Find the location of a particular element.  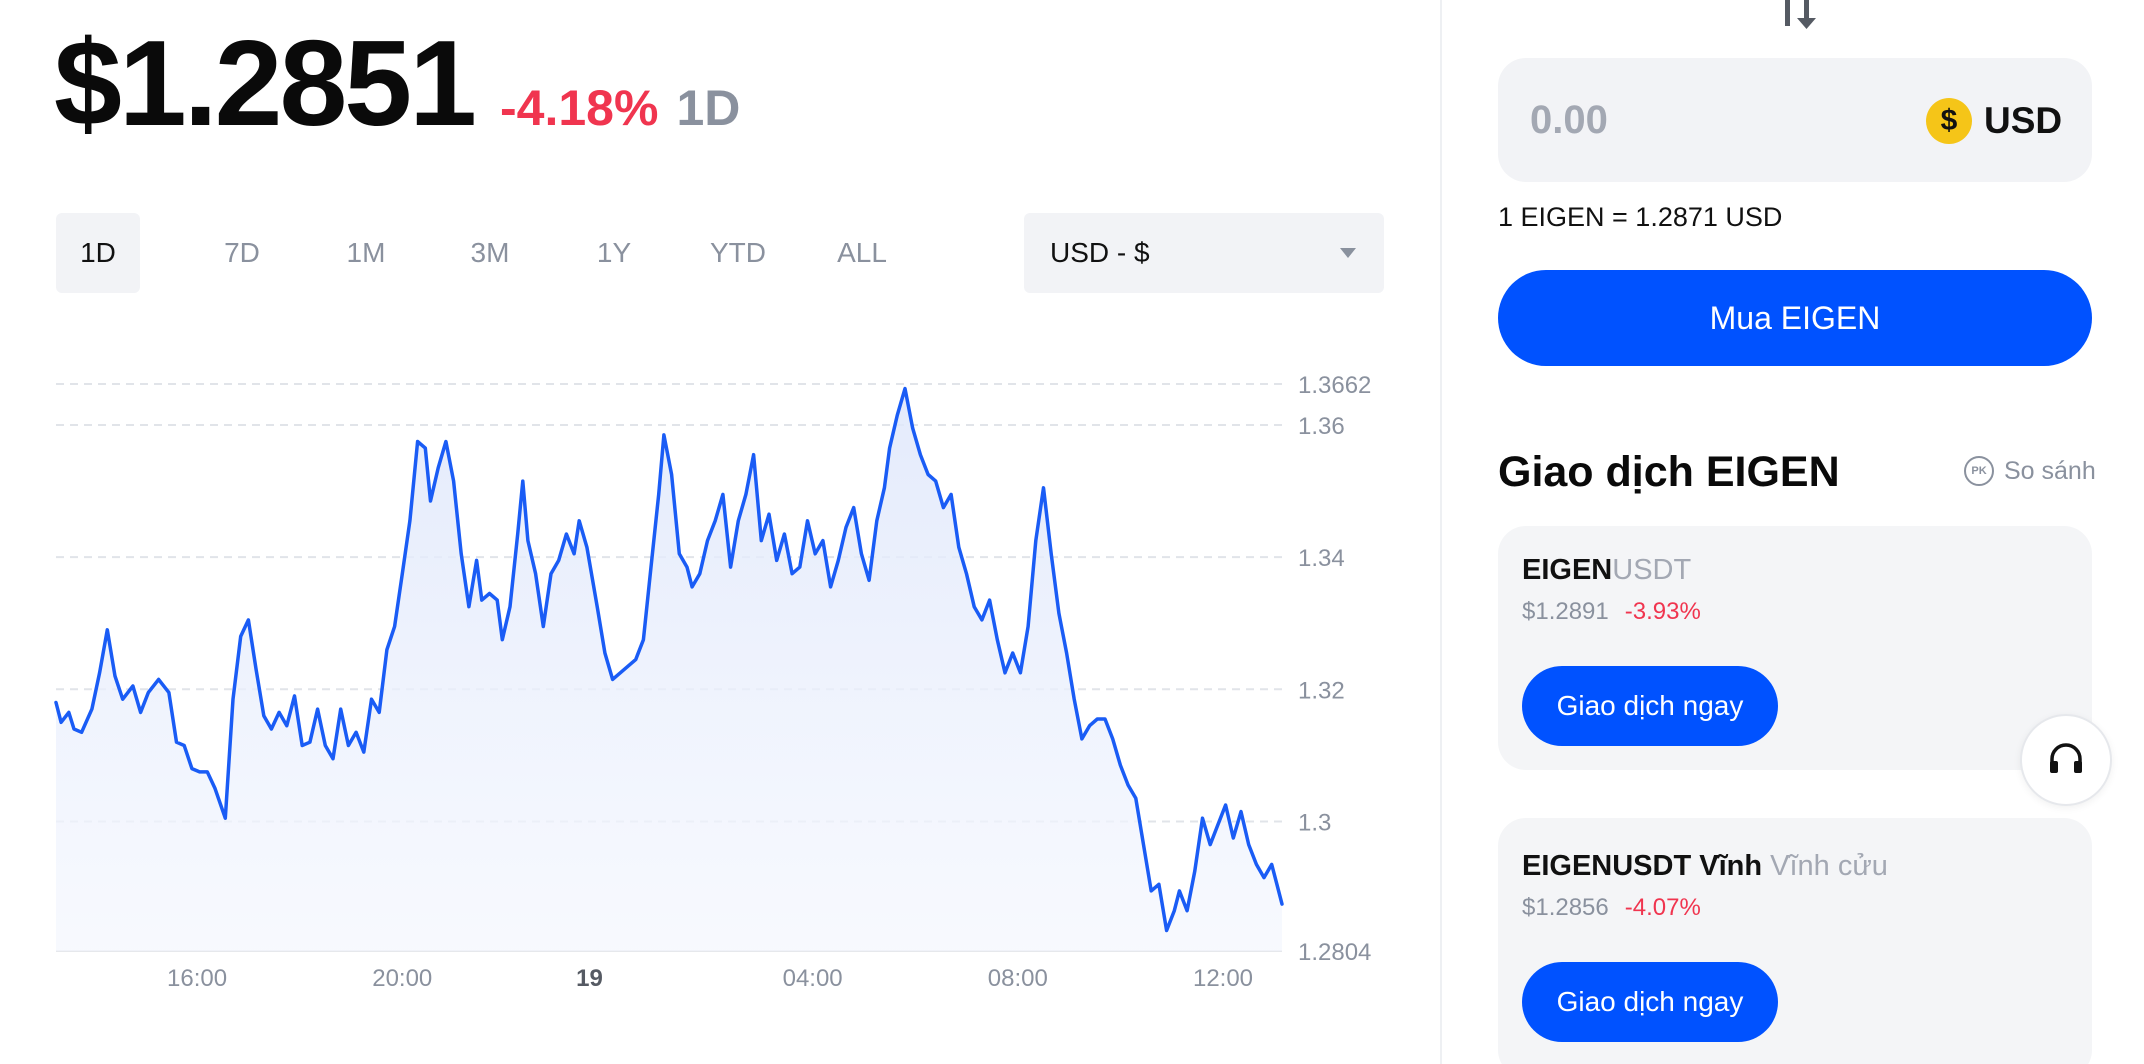

pair-quote: USDT is located at coordinates (1652, 570).